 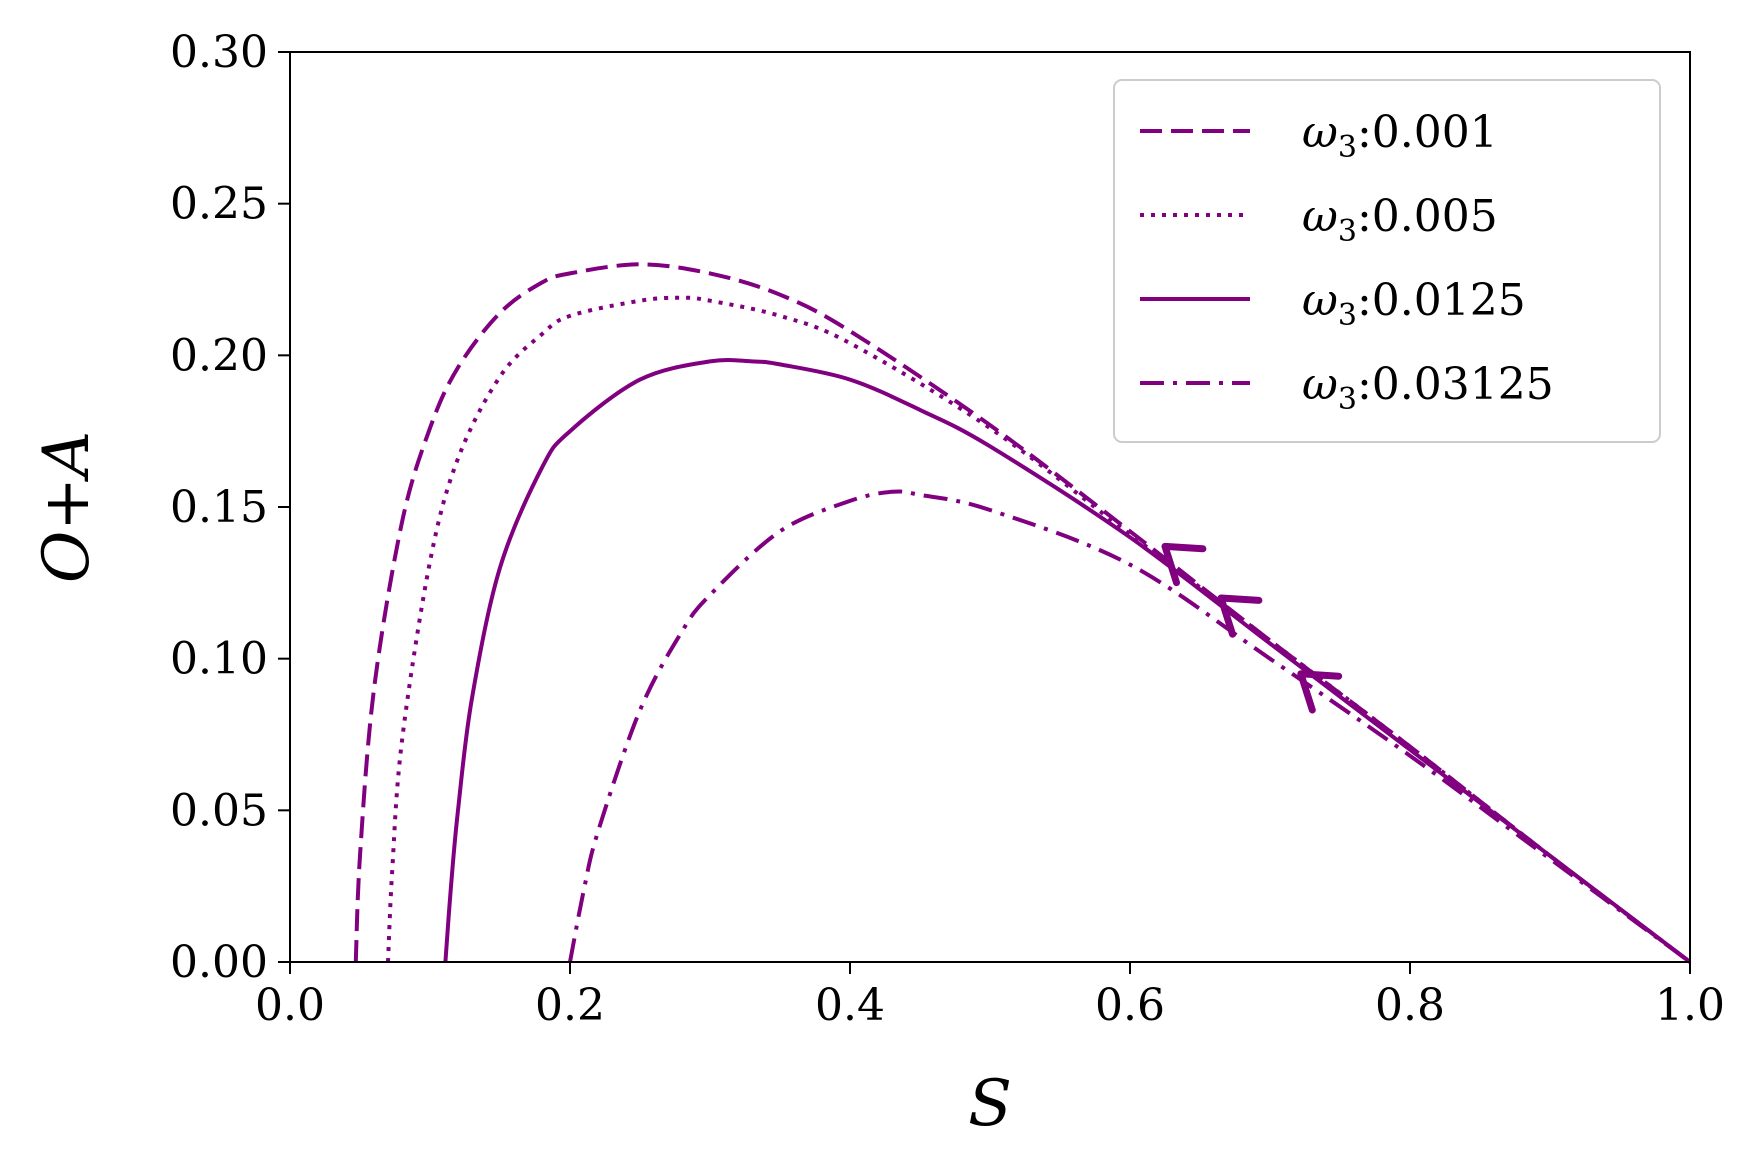 What do you see at coordinates (1400, 136) in the screenshot?
I see `legend-label-1: ω3:0.001` at bounding box center [1400, 136].